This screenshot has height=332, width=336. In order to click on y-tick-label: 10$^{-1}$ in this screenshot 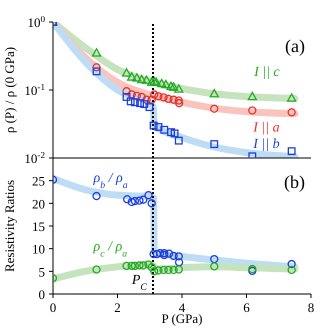, I will do `click(34, 90)`.